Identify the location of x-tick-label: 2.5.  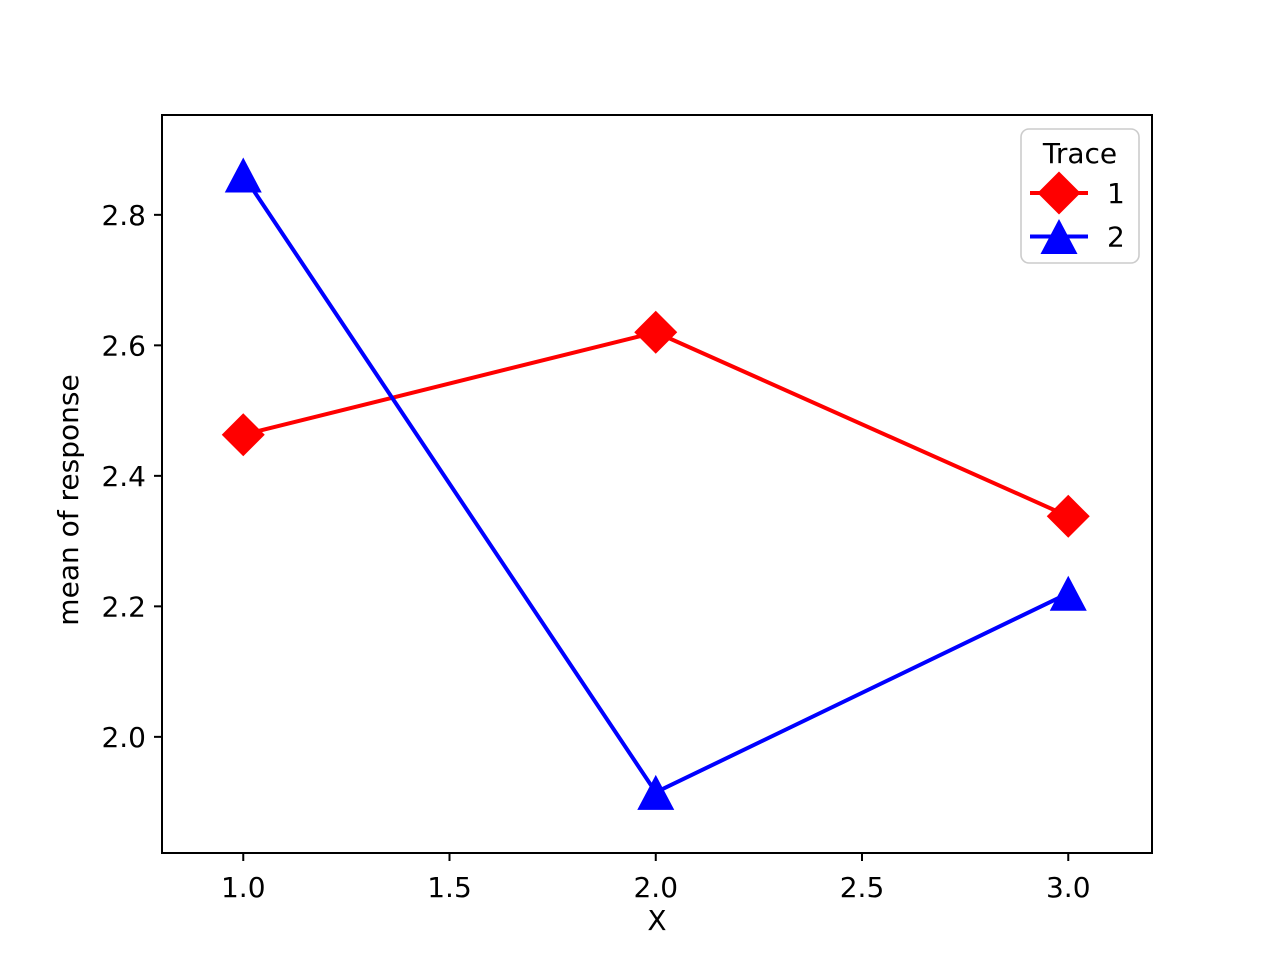
(862, 887).